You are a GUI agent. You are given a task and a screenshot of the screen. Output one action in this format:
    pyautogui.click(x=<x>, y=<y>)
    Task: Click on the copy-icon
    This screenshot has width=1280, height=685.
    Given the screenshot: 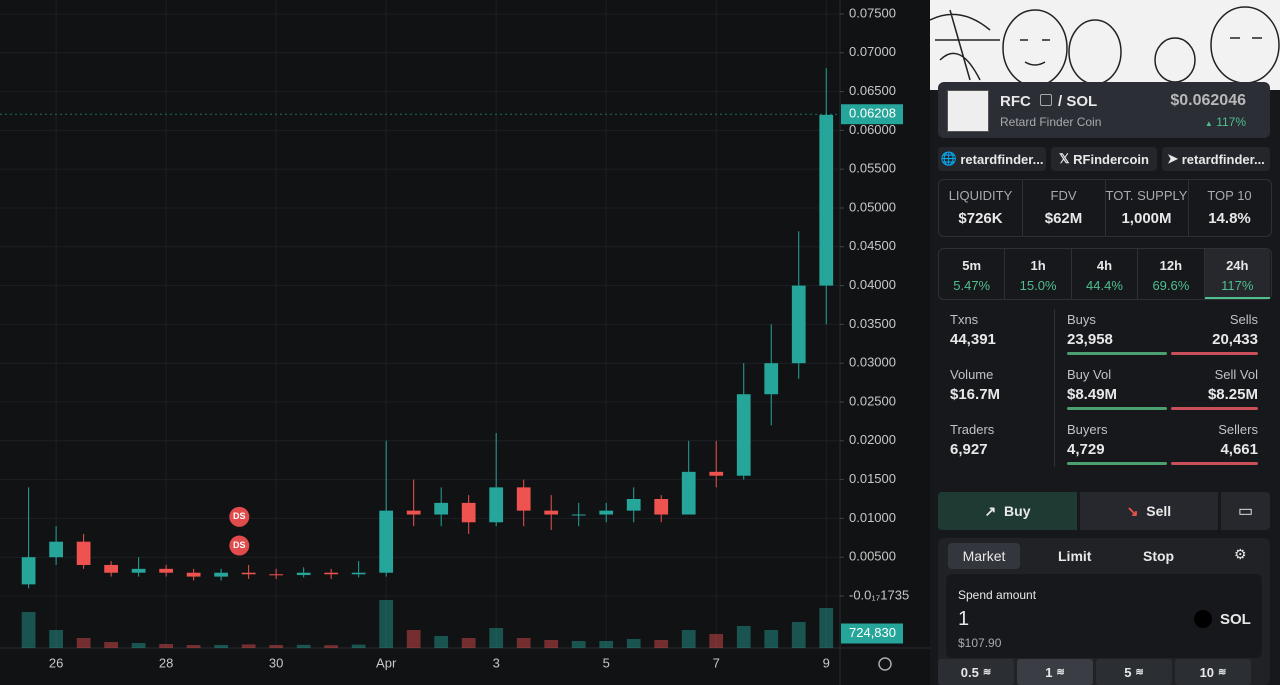 What is the action you would take?
    pyautogui.click(x=1046, y=100)
    